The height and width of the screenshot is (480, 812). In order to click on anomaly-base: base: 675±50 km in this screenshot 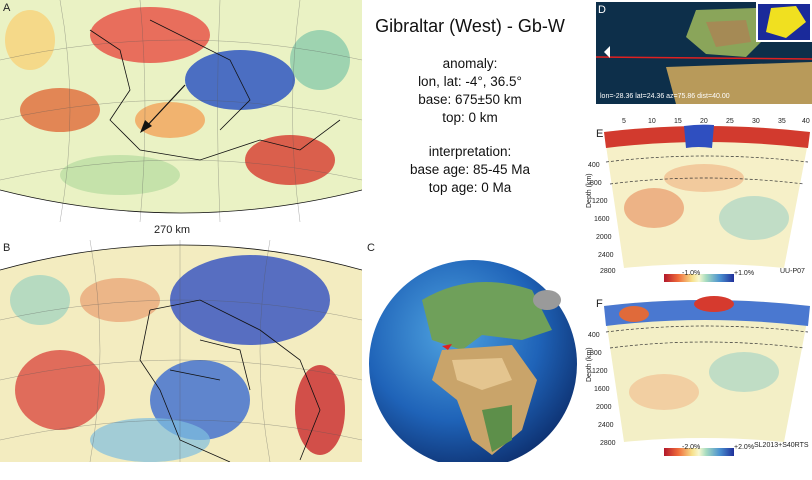, I will do `click(470, 99)`.